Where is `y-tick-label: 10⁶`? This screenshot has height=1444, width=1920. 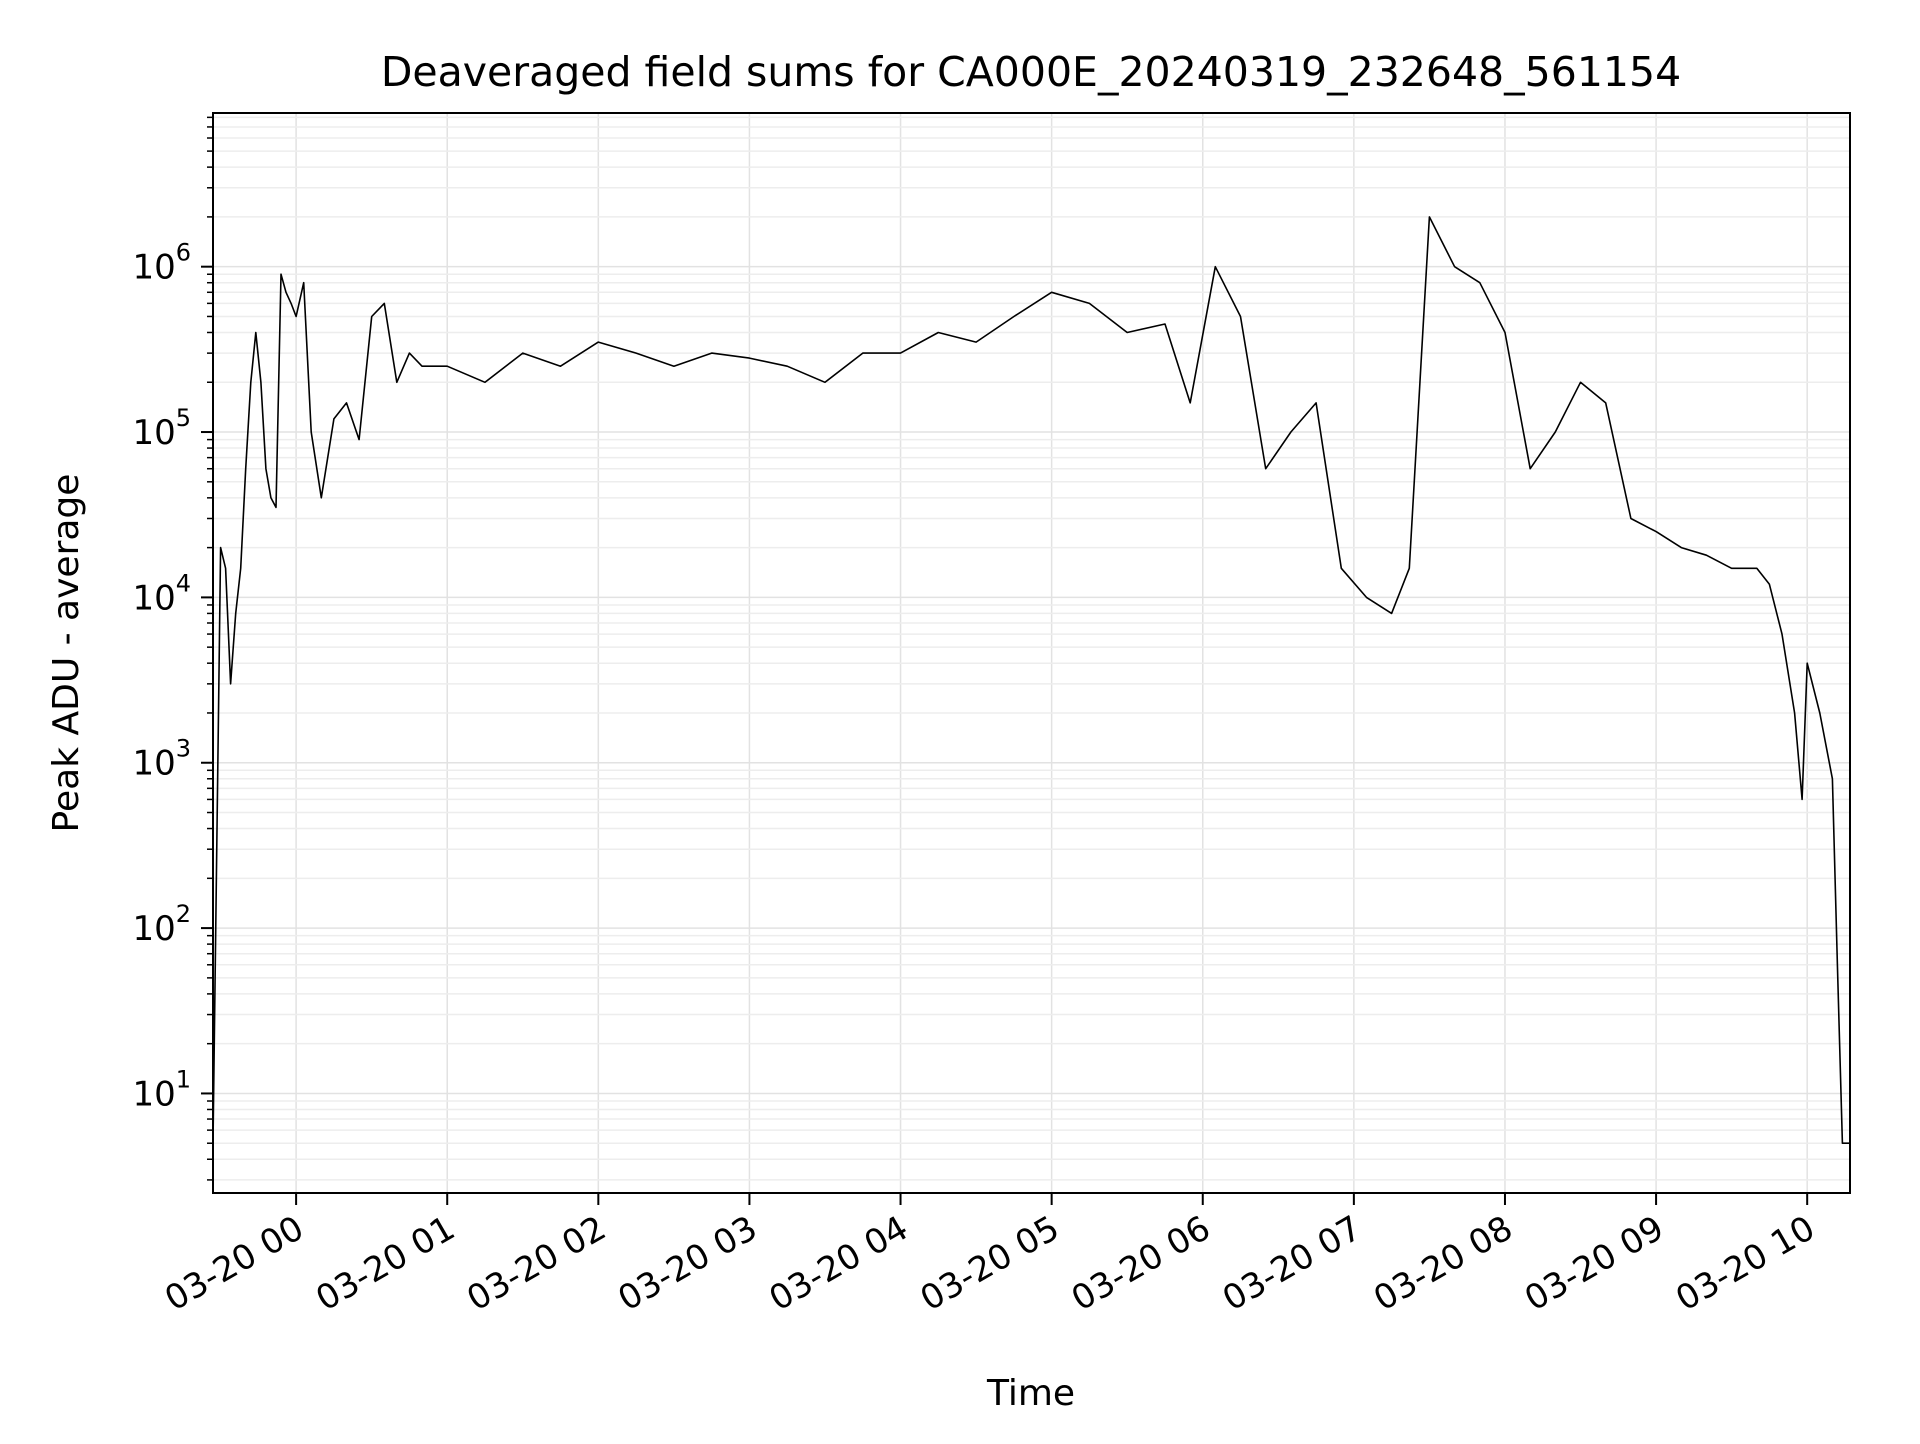 y-tick-label: 10⁶ is located at coordinates (161, 263).